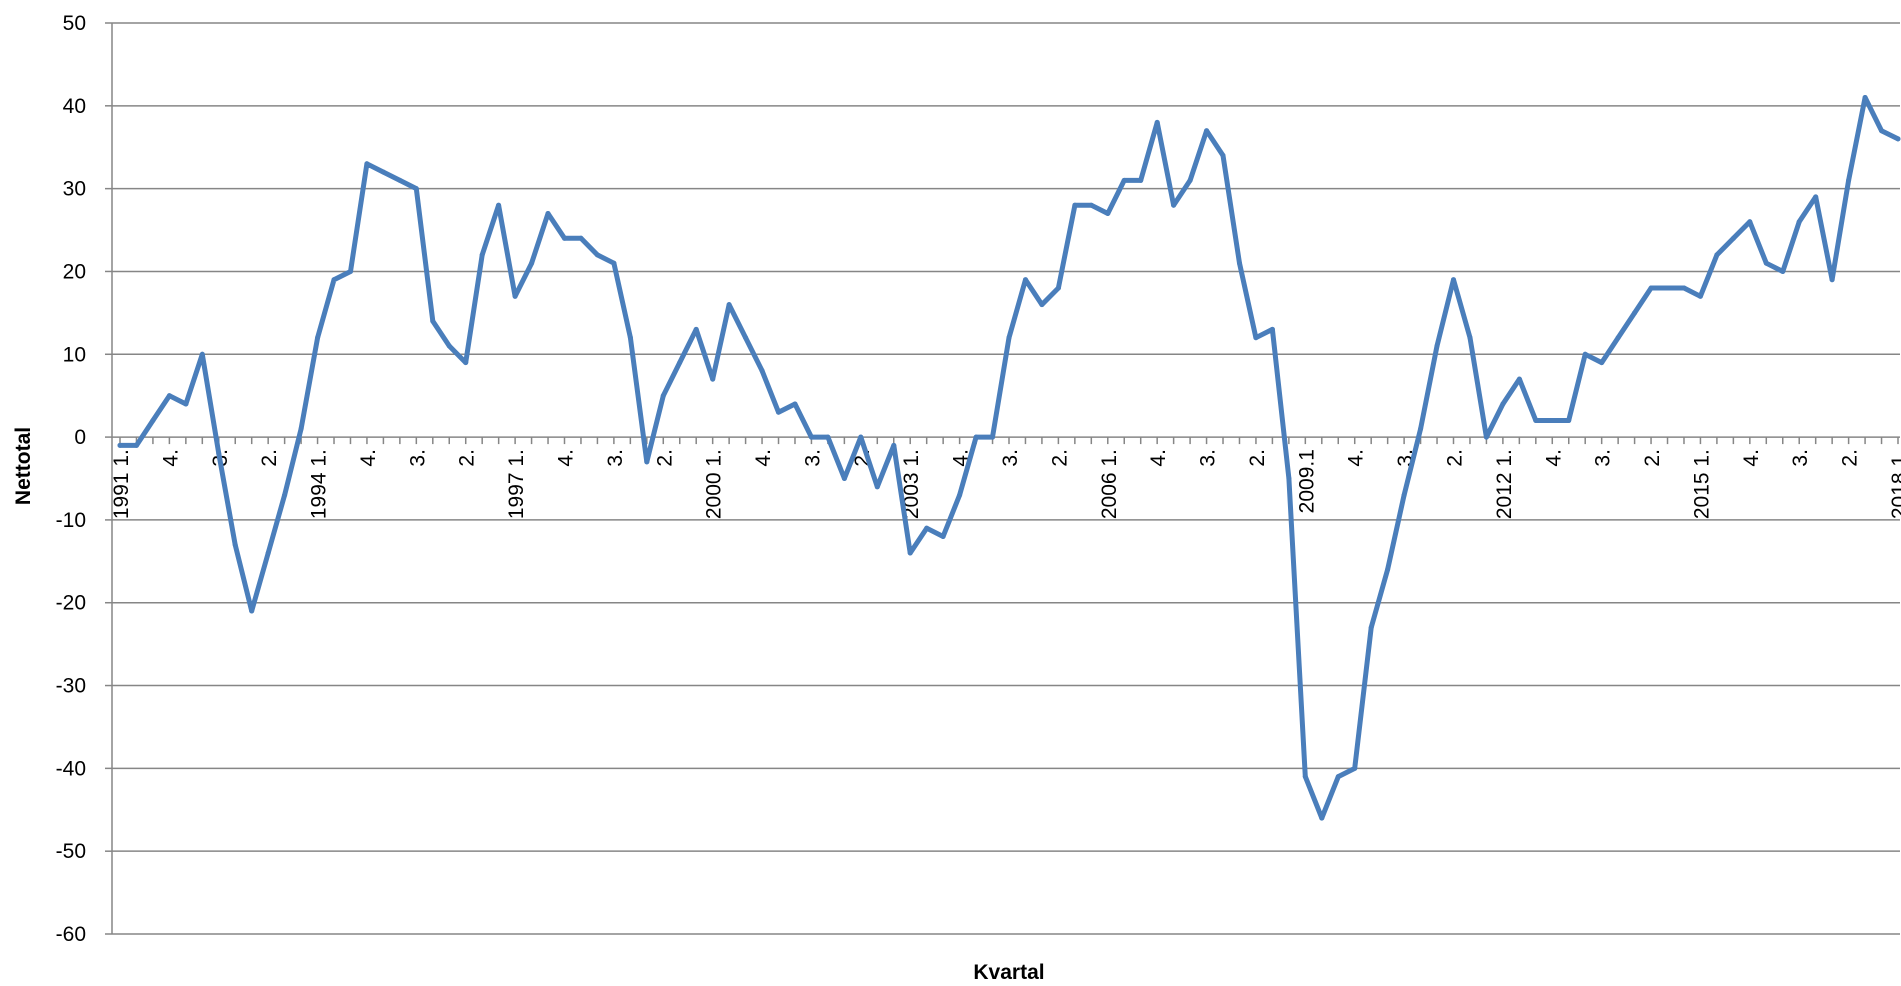  What do you see at coordinates (71, 851) in the screenshot?
I see `y-tick-label: -50` at bounding box center [71, 851].